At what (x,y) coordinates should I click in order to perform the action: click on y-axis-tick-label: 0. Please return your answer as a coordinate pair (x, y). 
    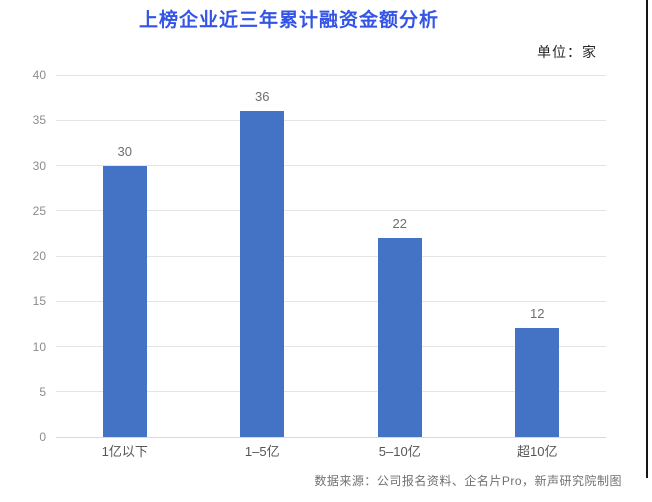
    Looking at the image, I should click on (42, 437).